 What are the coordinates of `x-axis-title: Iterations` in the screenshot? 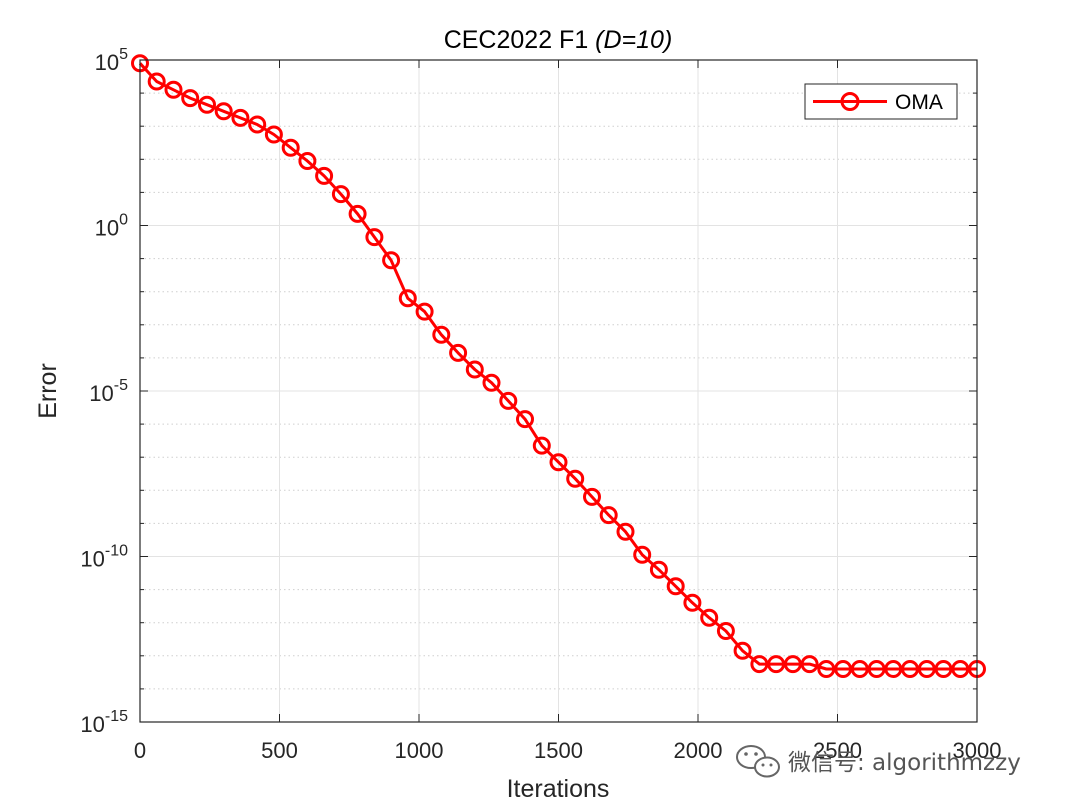 It's located at (558, 789).